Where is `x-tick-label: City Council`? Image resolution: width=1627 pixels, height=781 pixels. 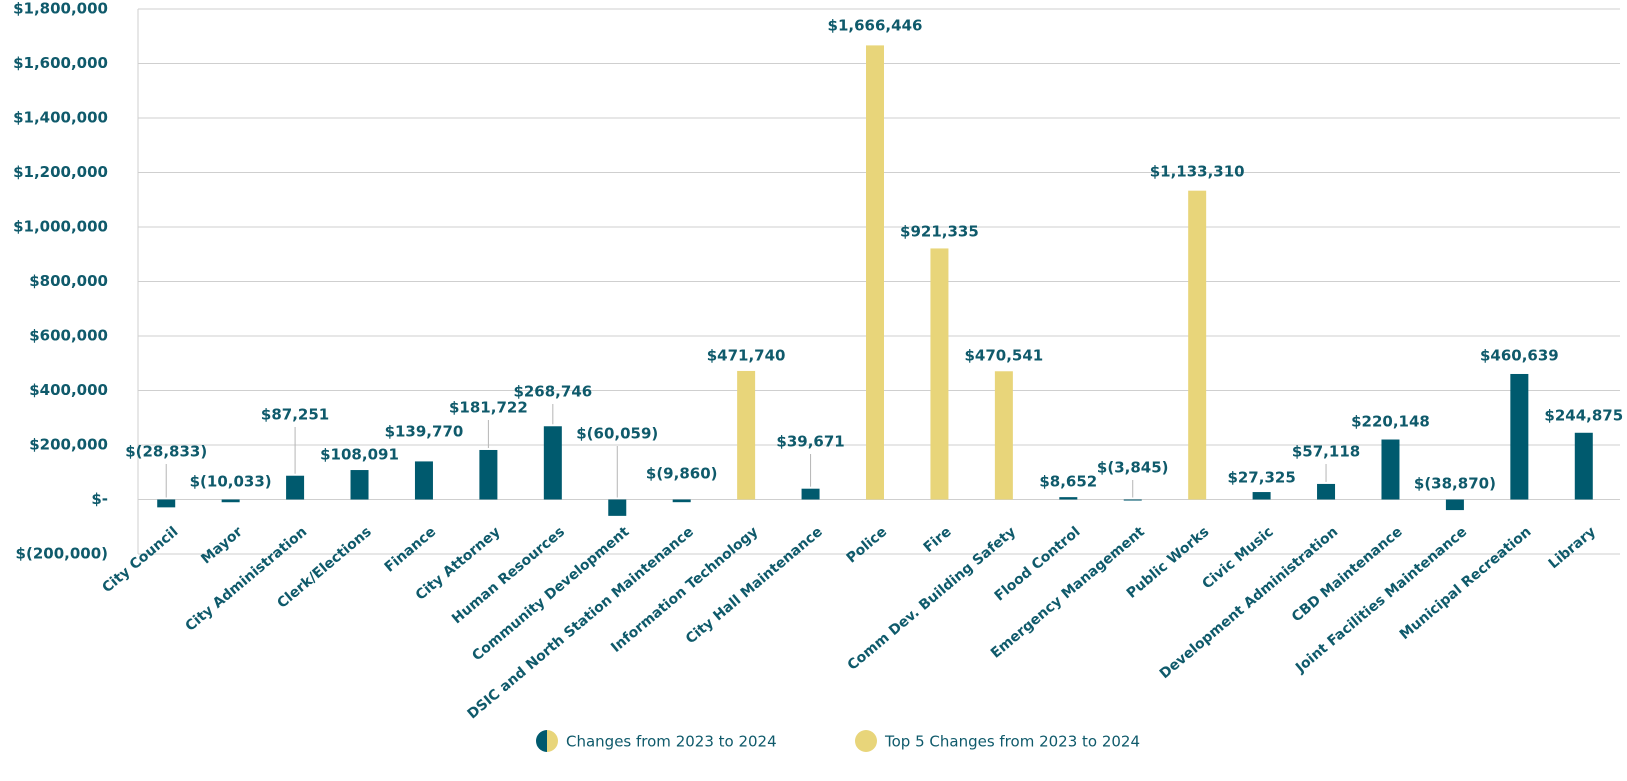
x-tick-label: City Council is located at coordinates (140, 560).